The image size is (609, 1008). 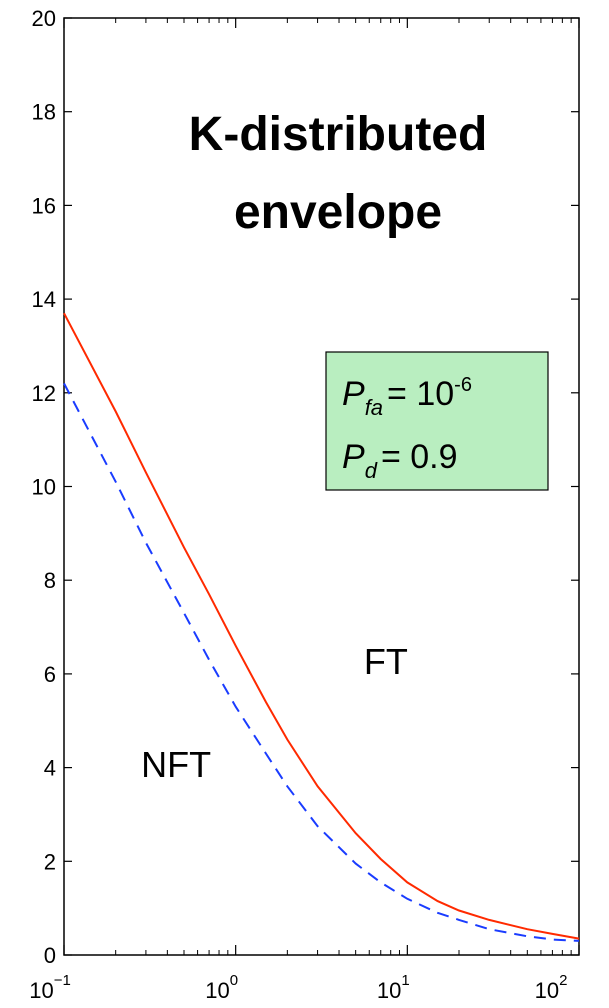 What do you see at coordinates (50, 861) in the screenshot?
I see `y-tick-label: 2` at bounding box center [50, 861].